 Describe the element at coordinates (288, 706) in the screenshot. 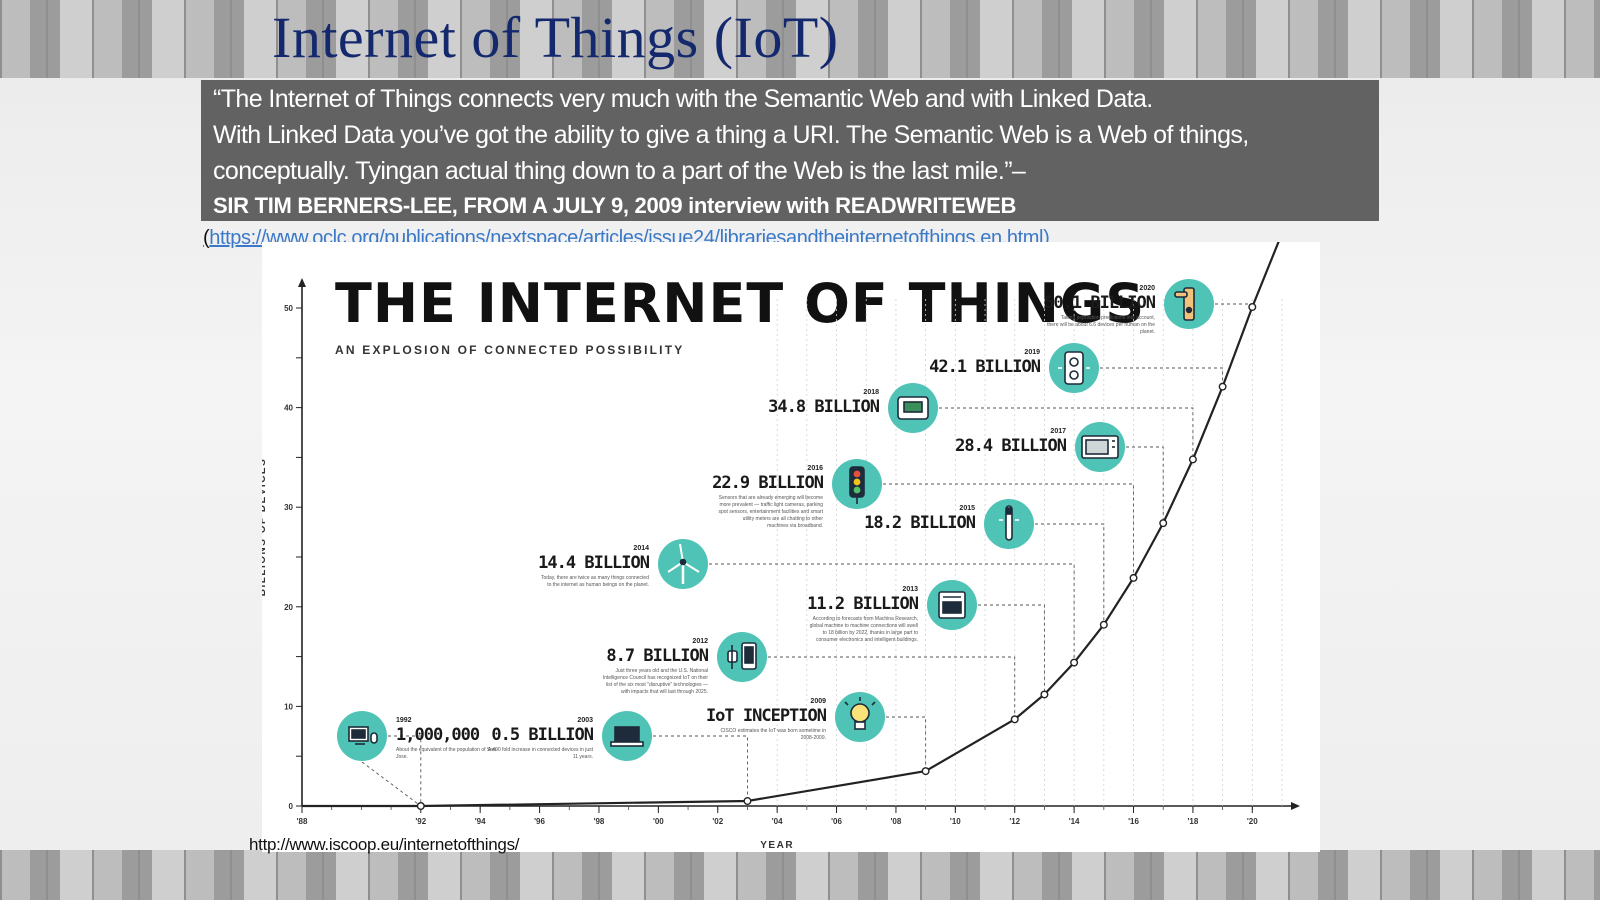

I see `y-tick-label: 10` at that location.